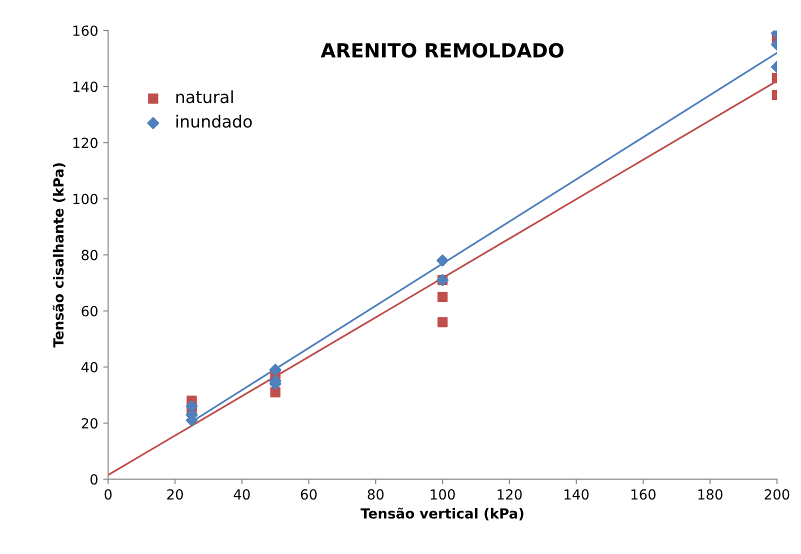  I want to click on x-tick-label: 40, so click(242, 494).